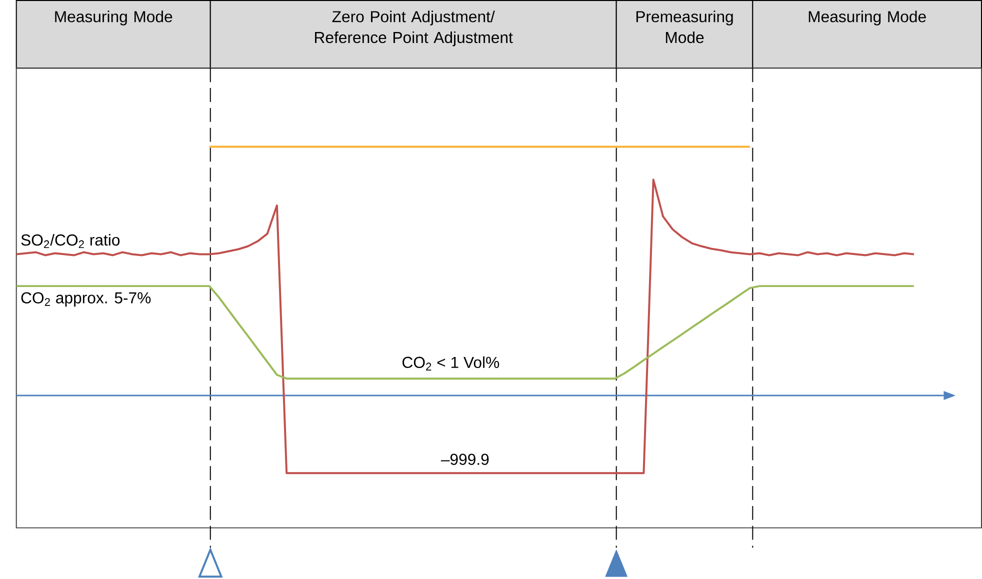 This screenshot has width=982, height=579. I want to click on series-label: SO$_{2}$/CO$_{2}$ ratio, so click(70, 241).